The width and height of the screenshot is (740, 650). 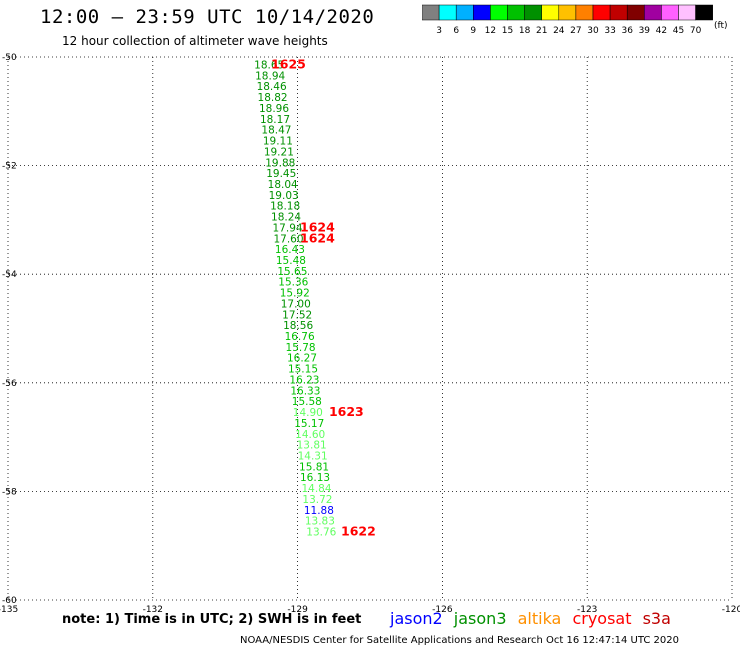 What do you see at coordinates (704, 12) in the screenshot?
I see `legend-swatch` at bounding box center [704, 12].